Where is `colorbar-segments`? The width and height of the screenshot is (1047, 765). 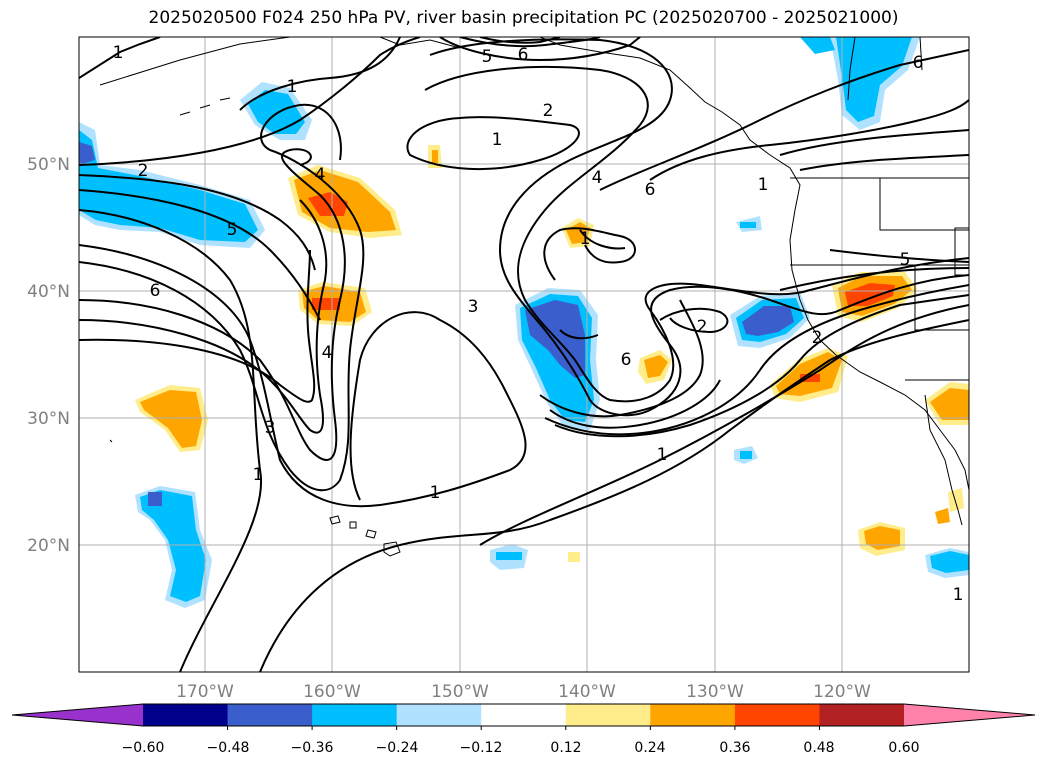 colorbar-segments is located at coordinates (523, 716).